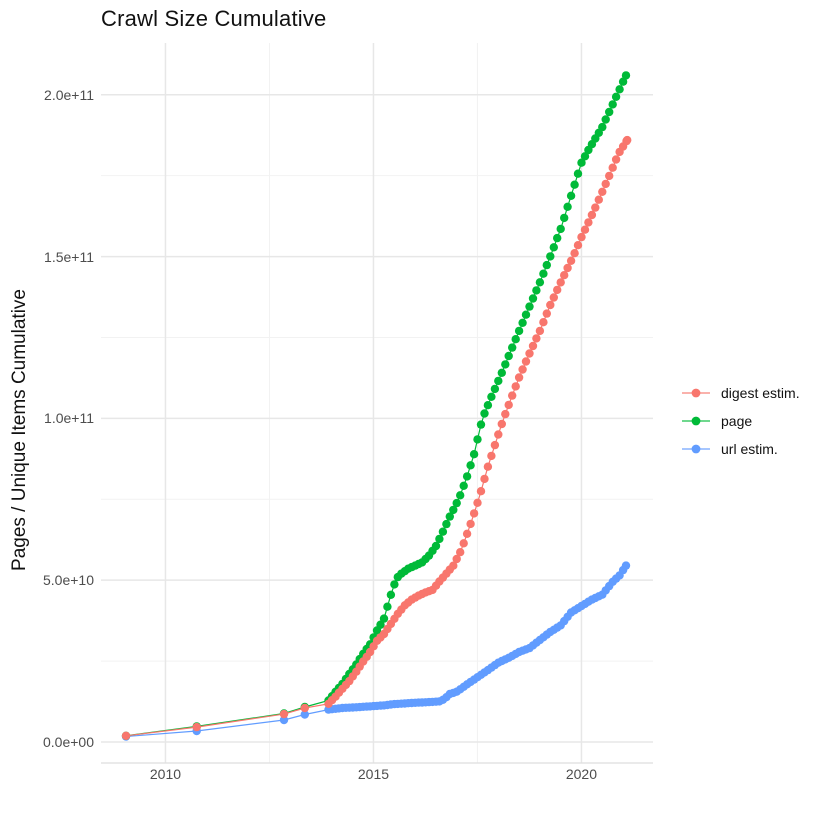 This screenshot has width=826, height=827. Describe the element at coordinates (69, 256) in the screenshot. I see `y-tick-label: 1.5e+11` at that location.